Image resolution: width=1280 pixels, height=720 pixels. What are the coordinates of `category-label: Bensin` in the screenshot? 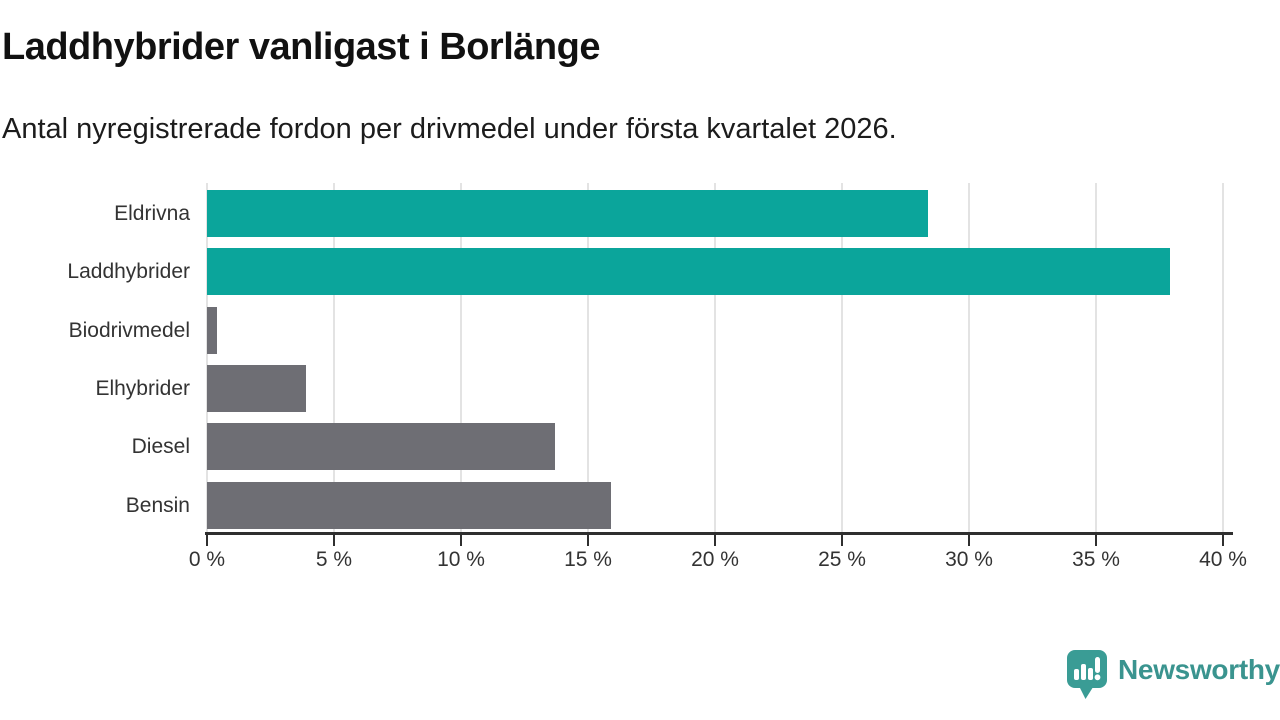 It's located at (157, 505).